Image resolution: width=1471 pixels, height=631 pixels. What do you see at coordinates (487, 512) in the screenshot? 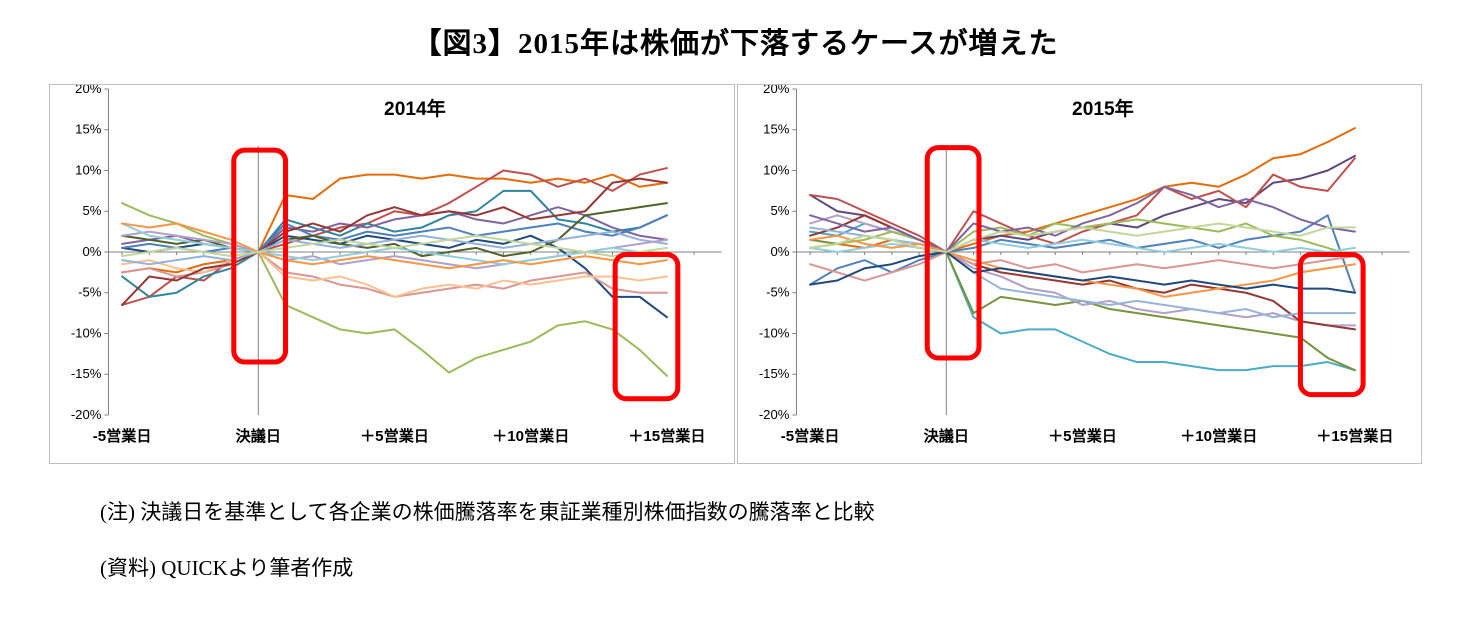
I see `note-line: (注) 決議日を基準として各企業の株価騰落率を東証業種別株価指数の騰落率と比較` at bounding box center [487, 512].